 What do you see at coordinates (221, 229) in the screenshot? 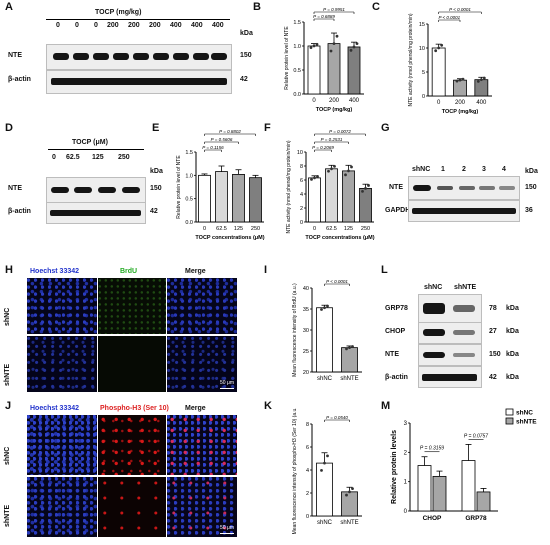
I see `x-tick-label: 62.5` at bounding box center [221, 229].